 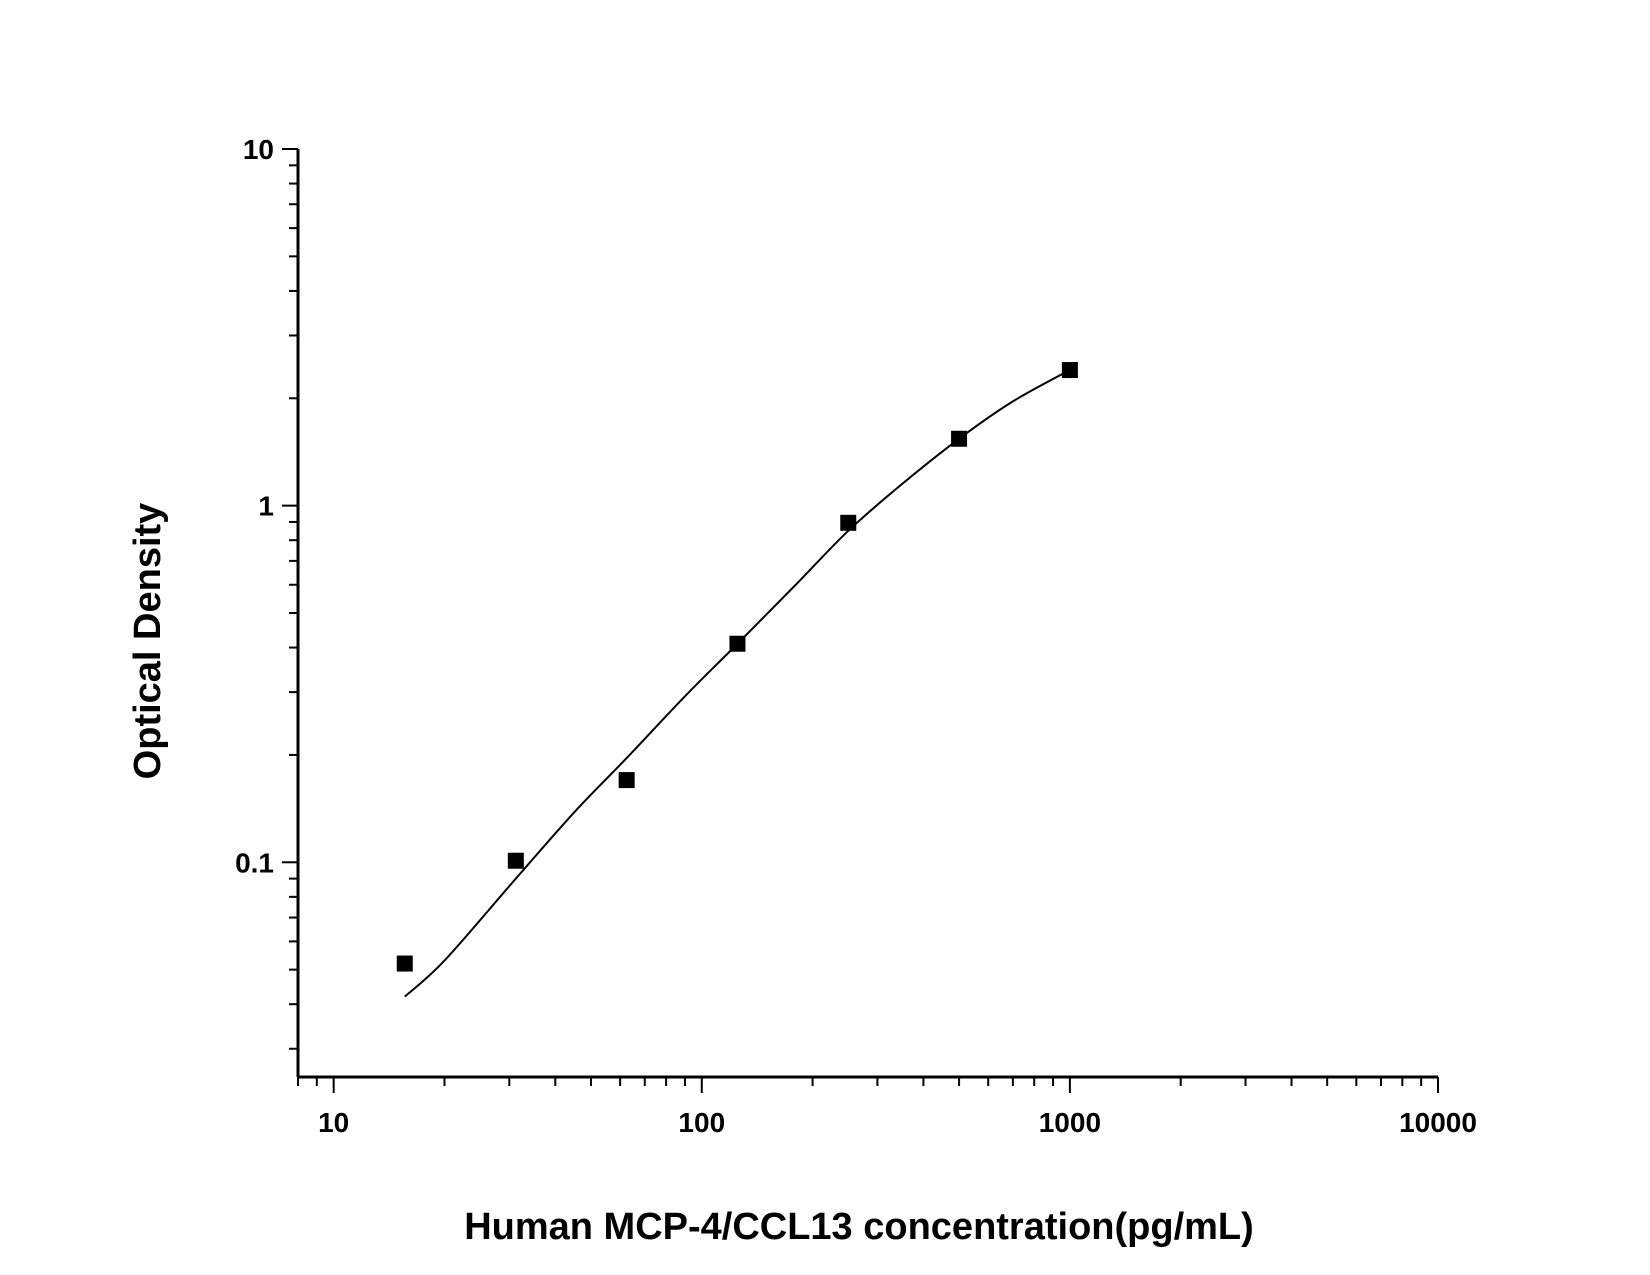 I want to click on x-tick-label: 10, so click(x=333, y=1122).